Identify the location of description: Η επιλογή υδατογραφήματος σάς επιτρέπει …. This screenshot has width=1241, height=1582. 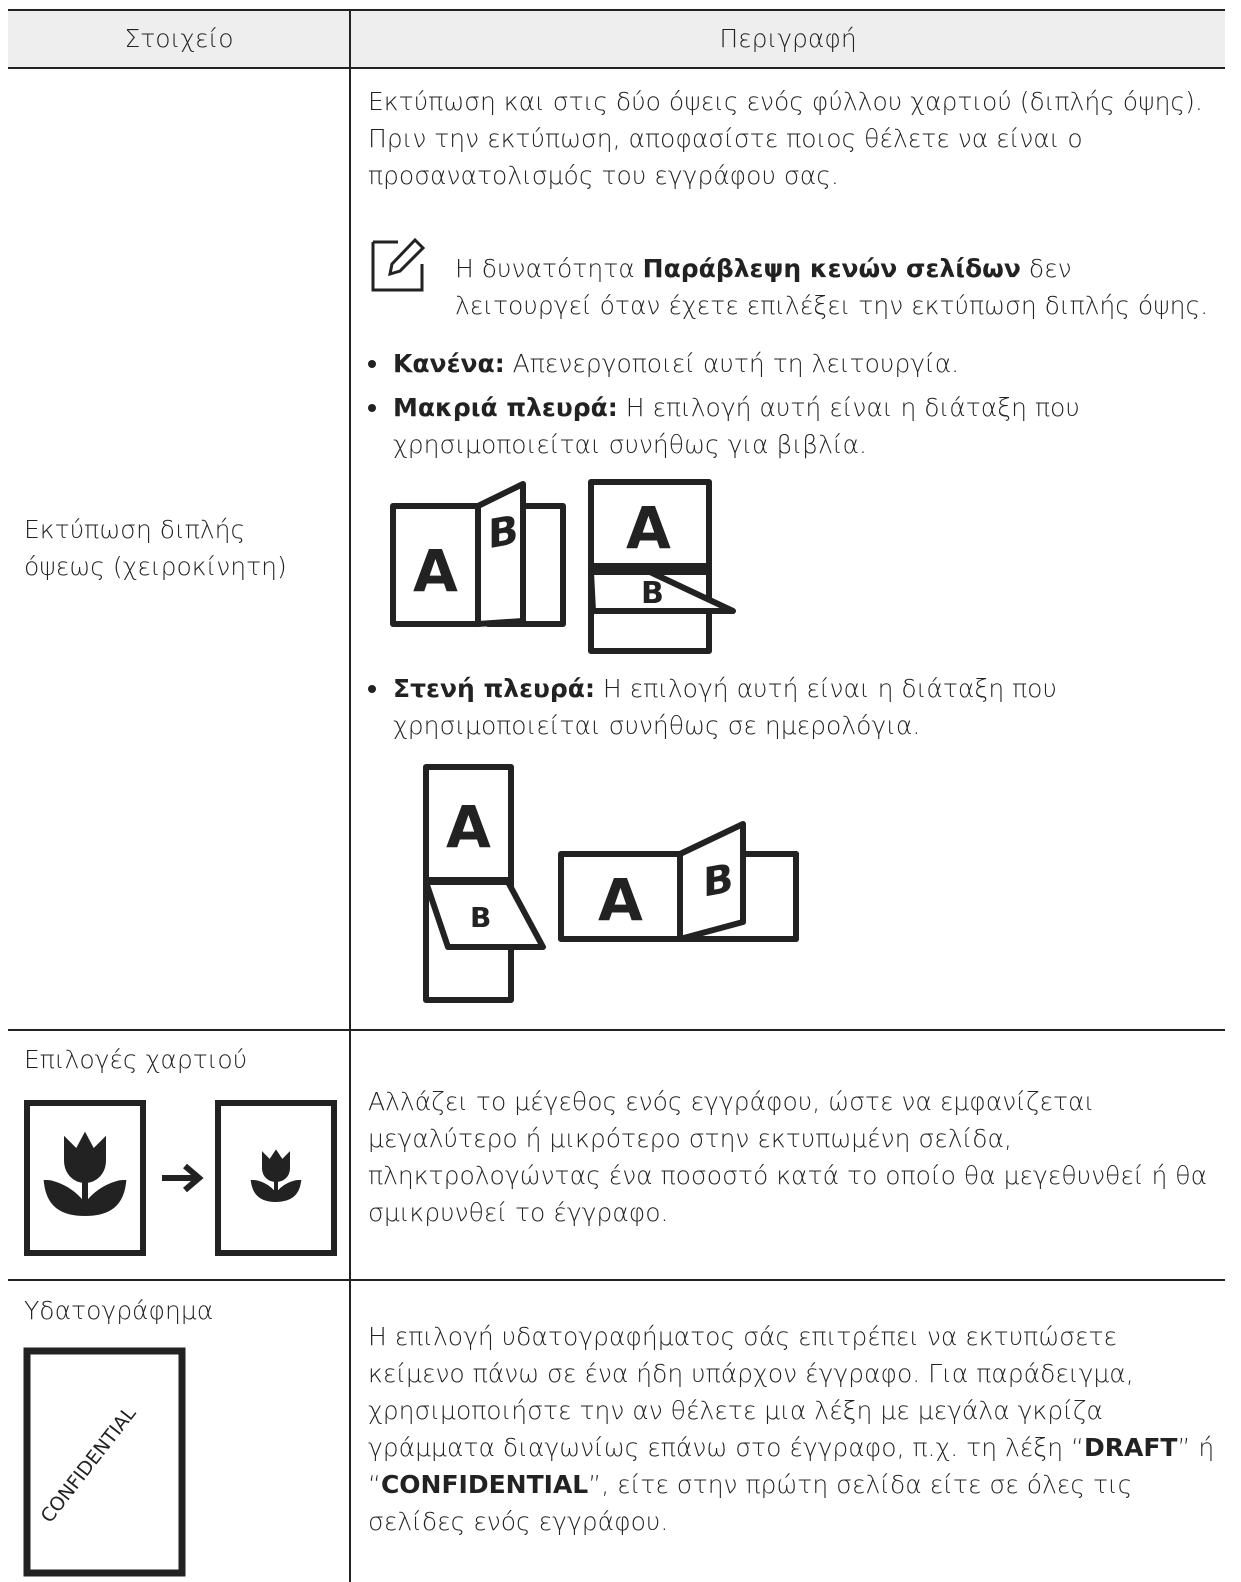
(793, 1429).